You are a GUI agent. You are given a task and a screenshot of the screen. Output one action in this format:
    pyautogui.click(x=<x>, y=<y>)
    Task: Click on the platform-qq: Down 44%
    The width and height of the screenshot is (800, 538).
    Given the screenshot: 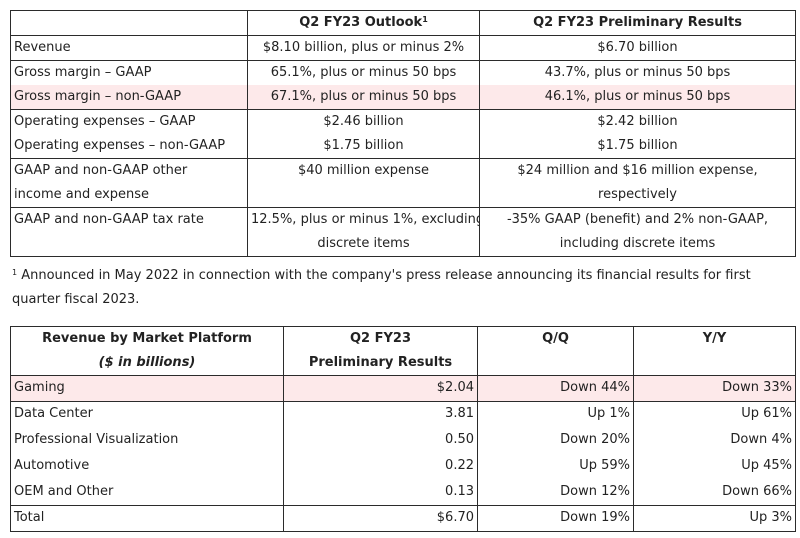 What is the action you would take?
    pyautogui.click(x=555, y=388)
    